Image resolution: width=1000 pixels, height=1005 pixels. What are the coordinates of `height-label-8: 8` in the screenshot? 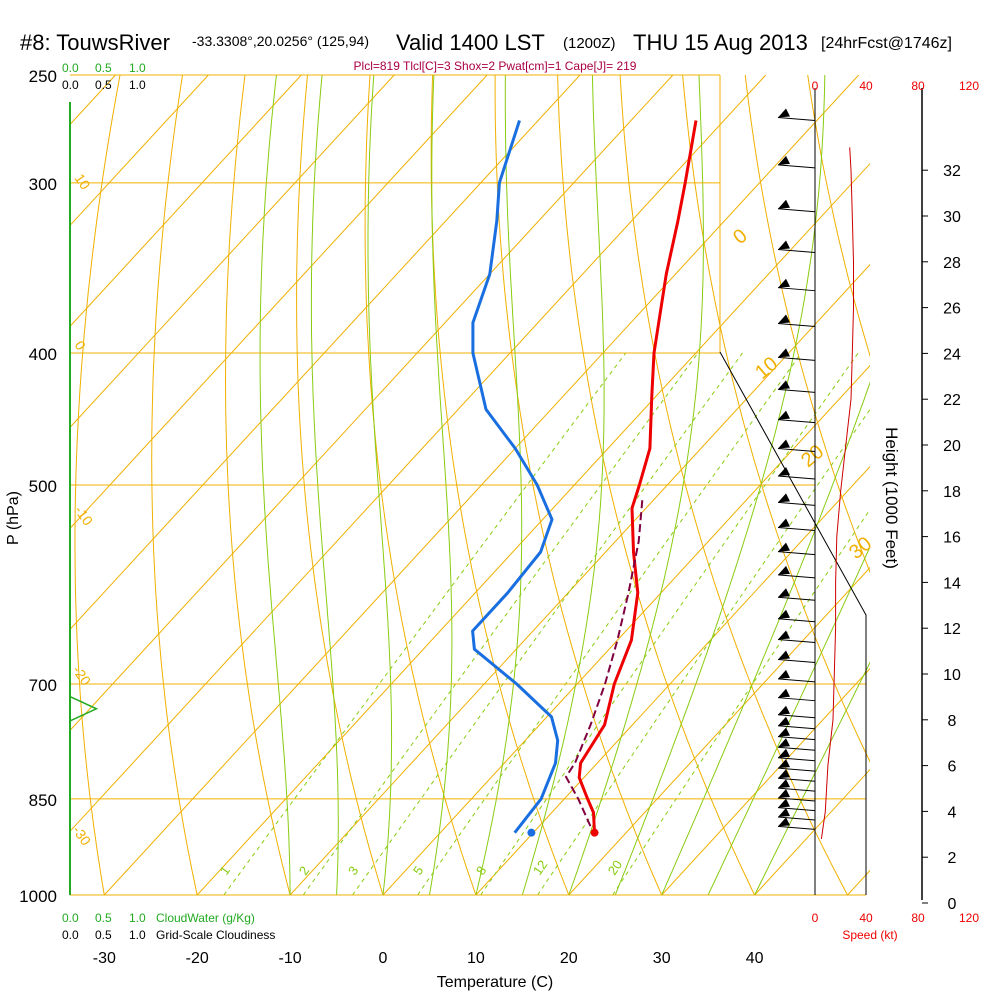 It's located at (952, 721).